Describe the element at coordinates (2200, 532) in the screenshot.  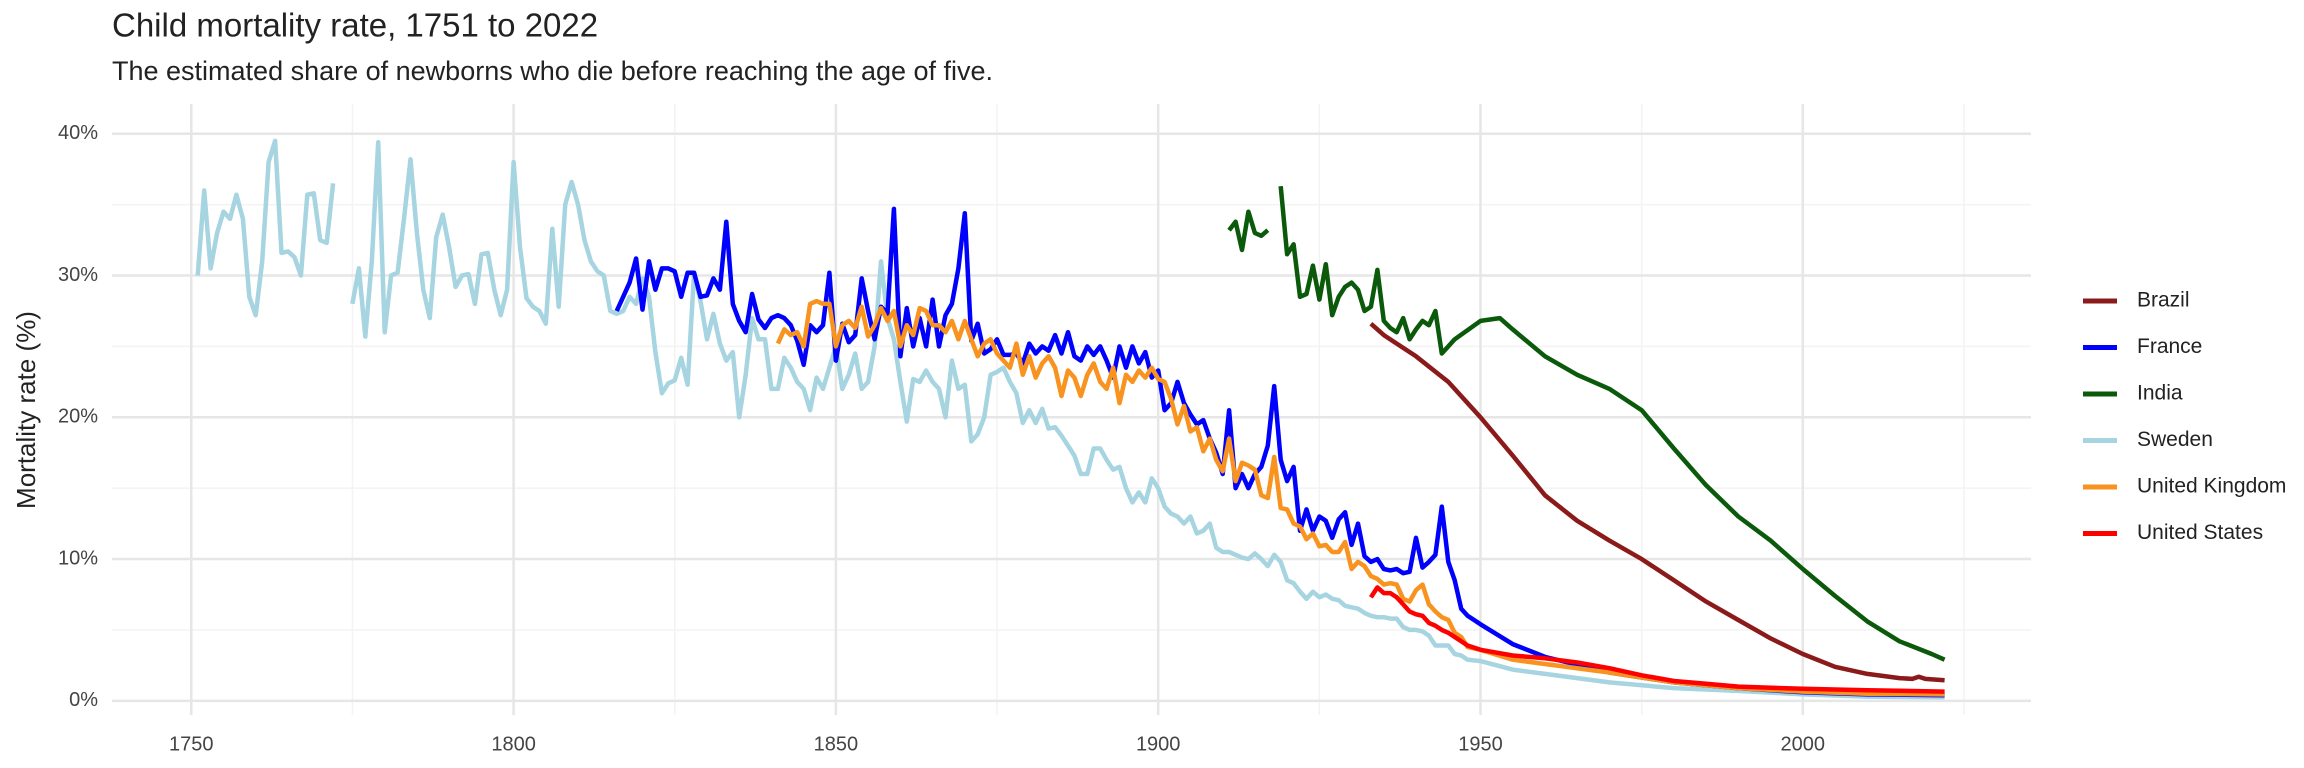
I see `legend-label: United States` at that location.